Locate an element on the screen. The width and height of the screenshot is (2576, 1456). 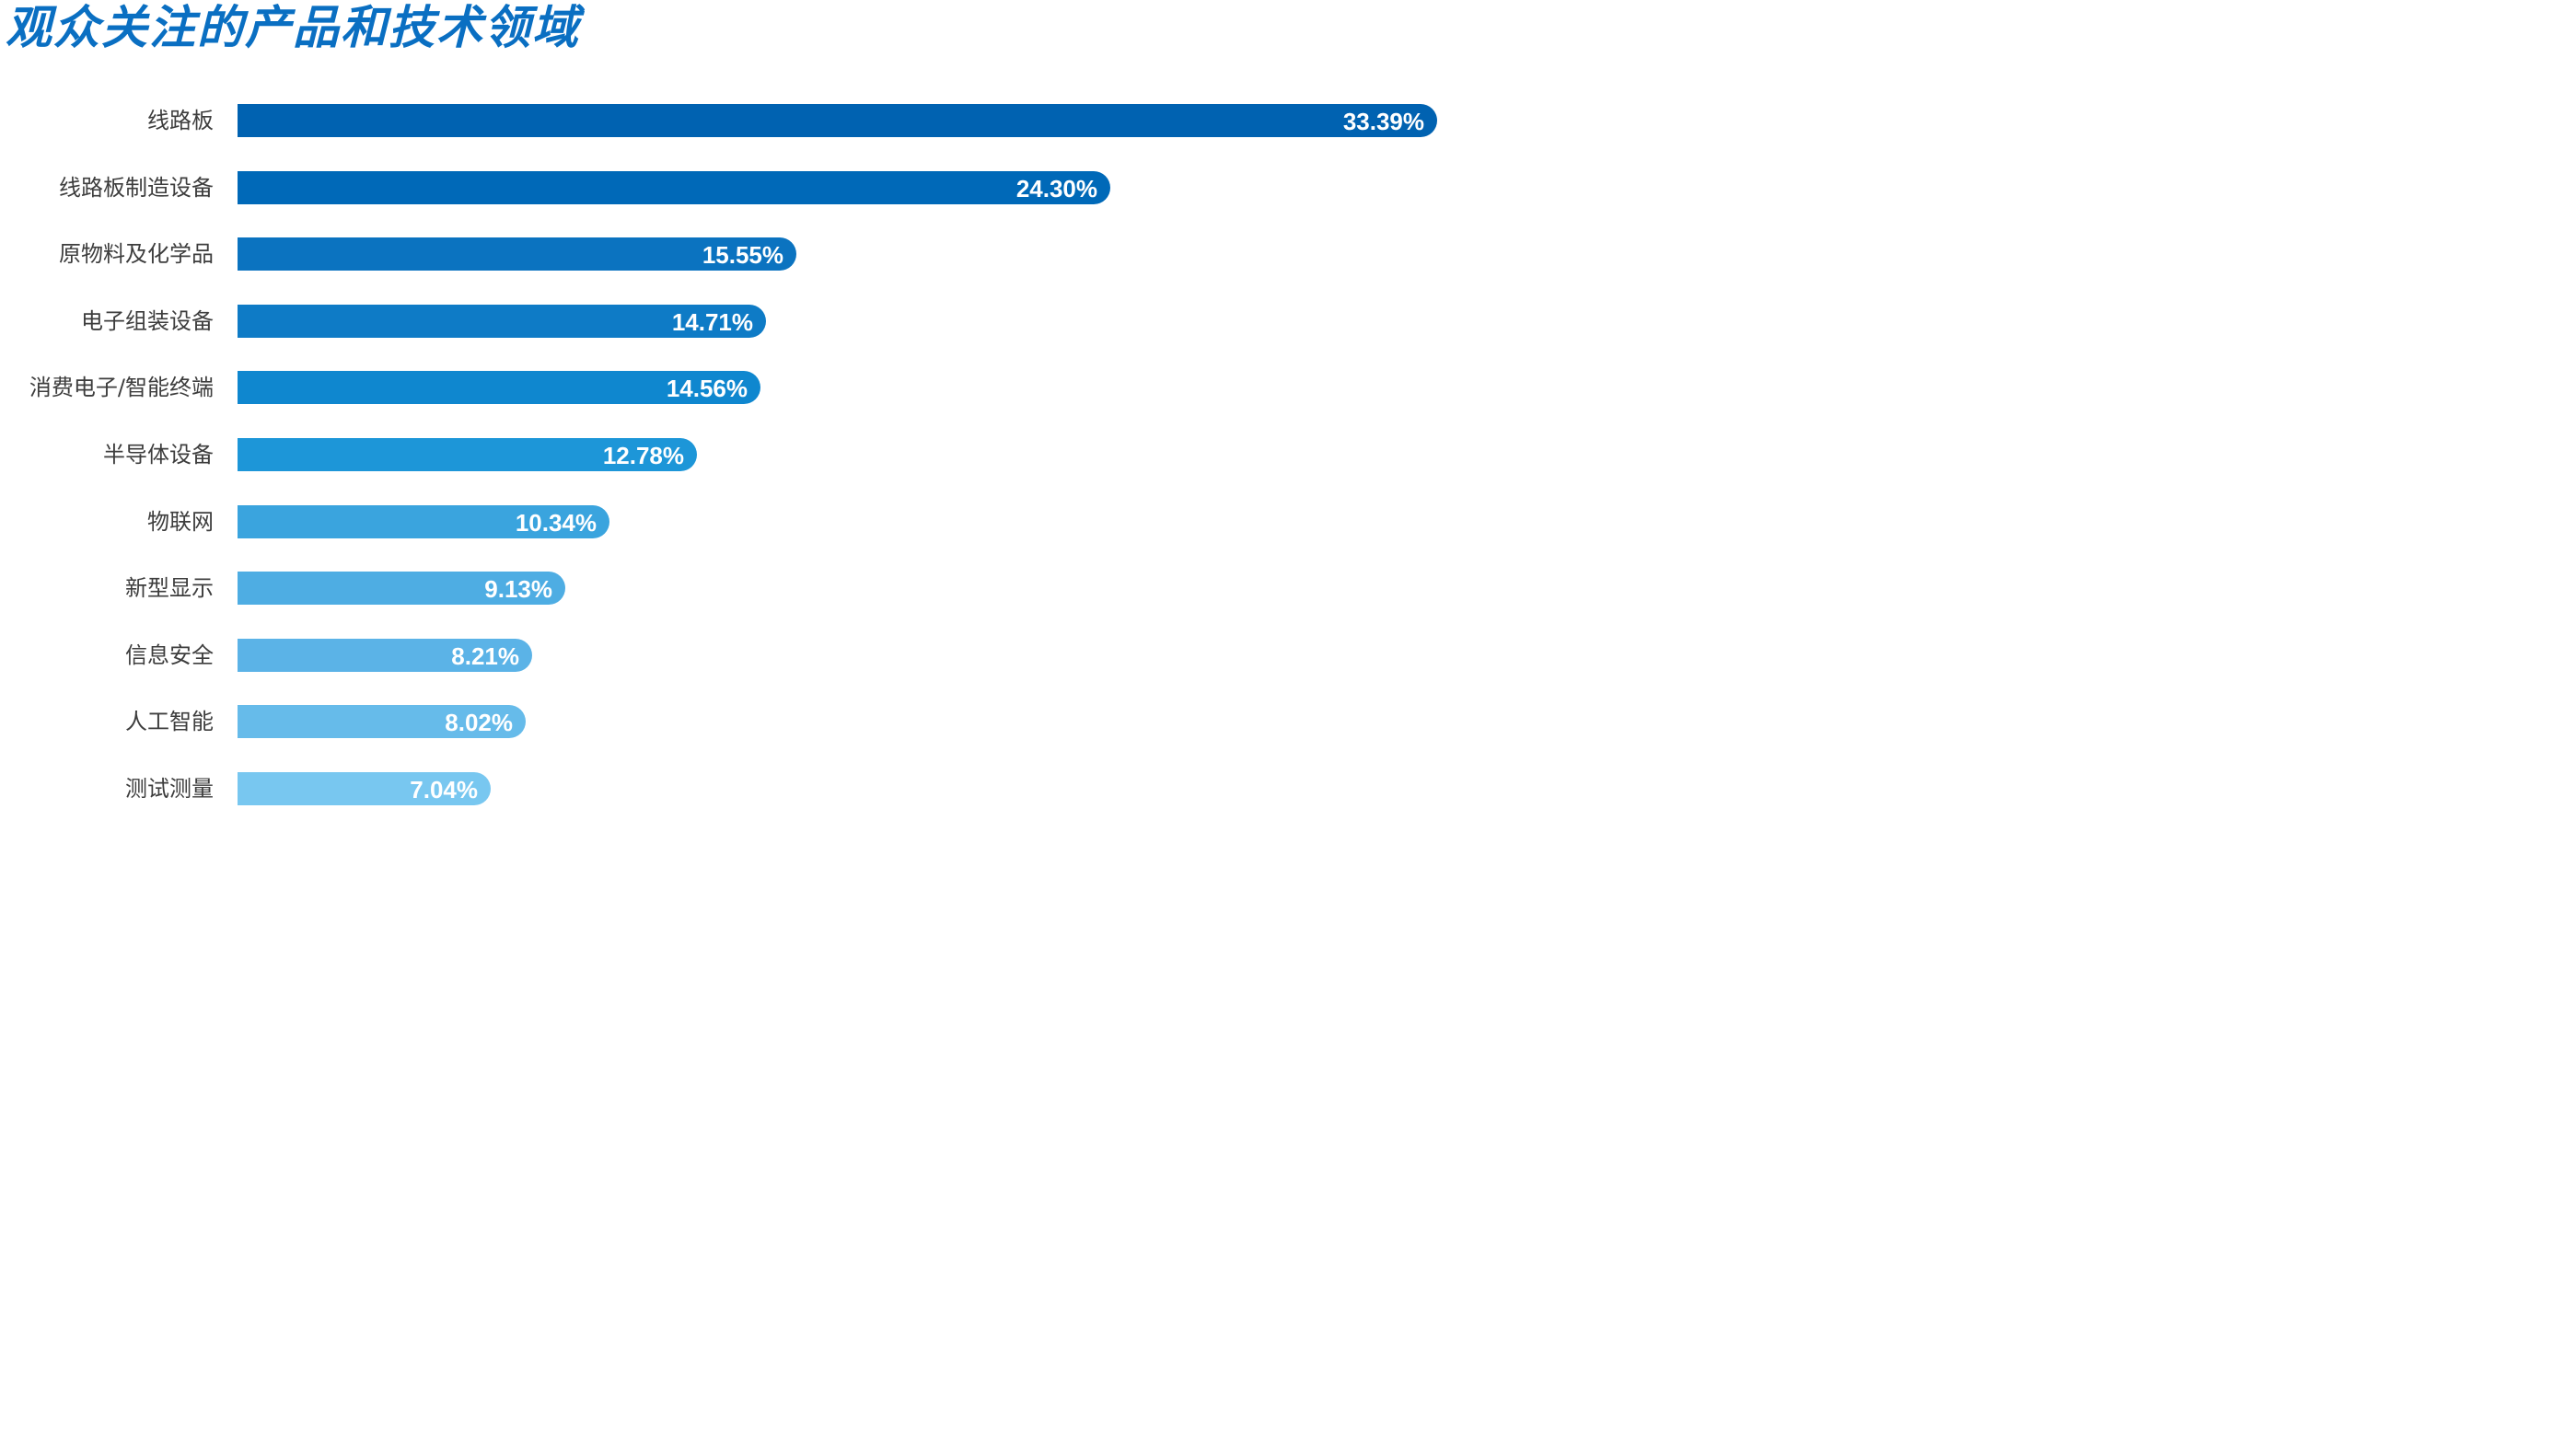
bar-row: 线路板 33.39% is located at coordinates (722, 120).